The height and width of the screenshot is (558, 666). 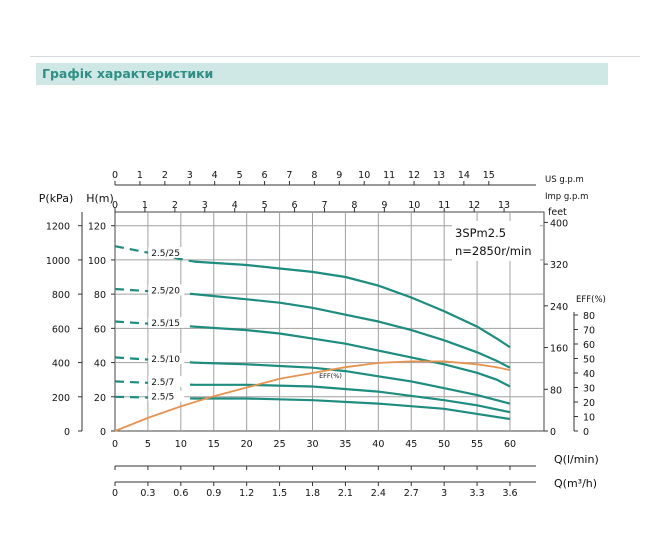 What do you see at coordinates (100, 295) in the screenshot?
I see `head-tick-label: 80` at bounding box center [100, 295].